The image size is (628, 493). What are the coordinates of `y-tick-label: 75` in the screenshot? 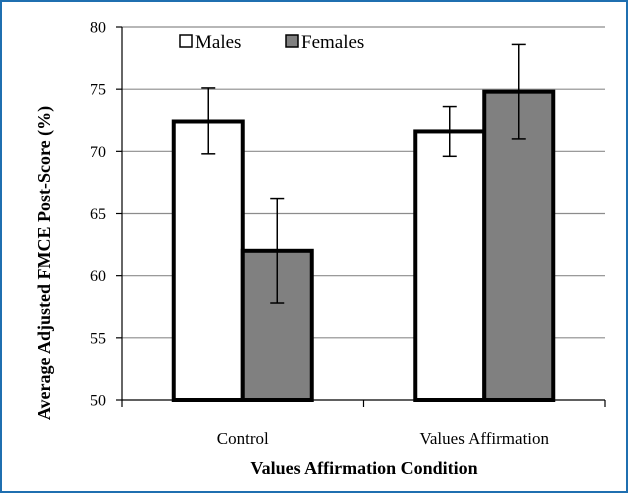 It's located at (98, 90).